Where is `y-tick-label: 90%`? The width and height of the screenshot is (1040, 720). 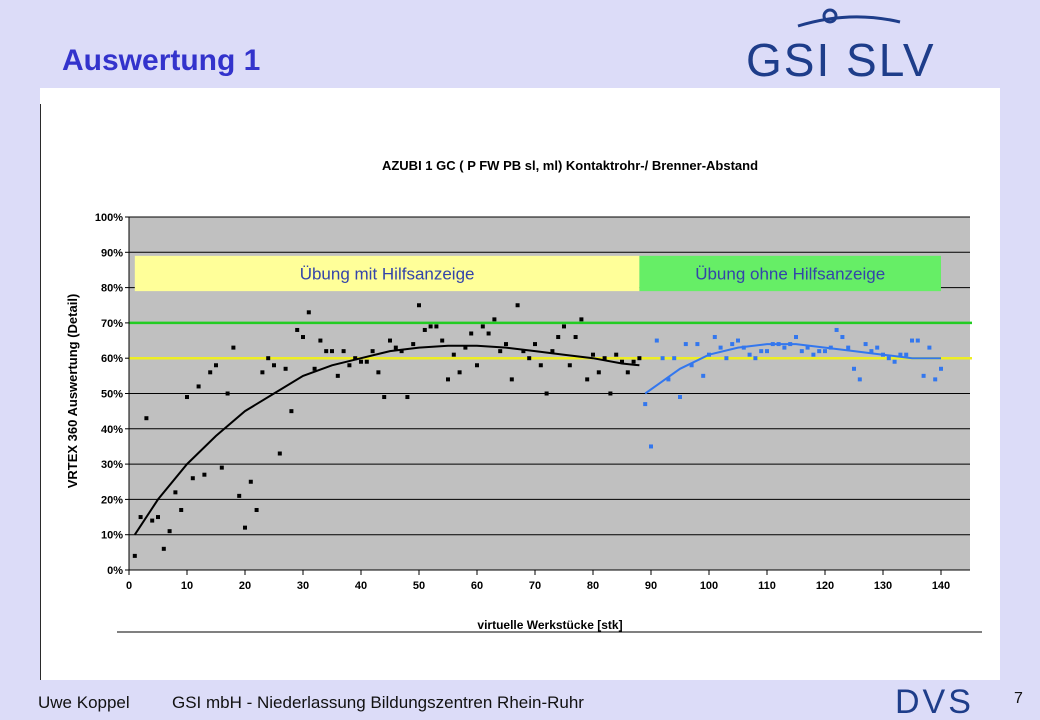 y-tick-label: 90% is located at coordinates (112, 253).